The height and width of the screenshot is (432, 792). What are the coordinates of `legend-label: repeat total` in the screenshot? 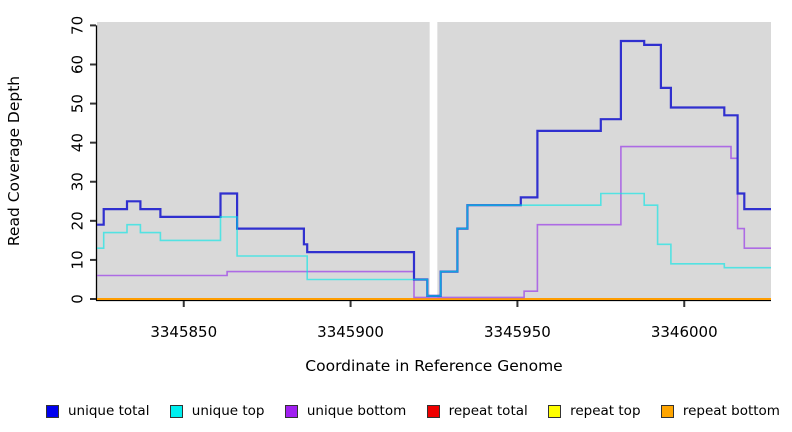 It's located at (488, 411).